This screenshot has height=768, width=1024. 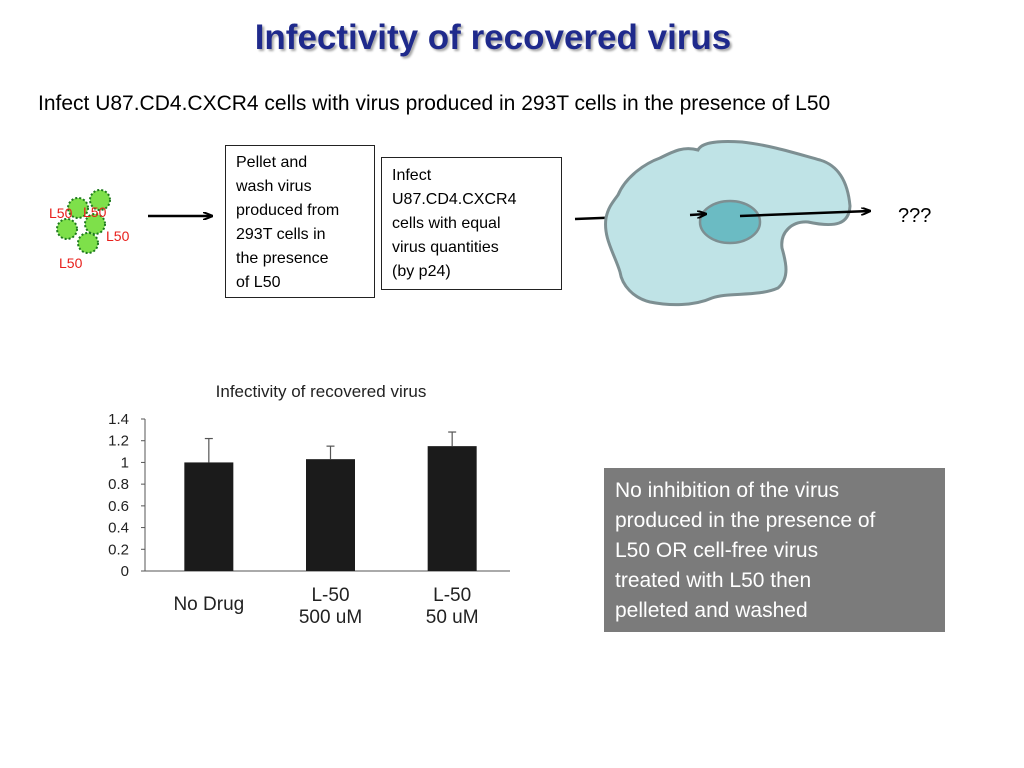 What do you see at coordinates (452, 617) in the screenshot?
I see `category-label-line: 50 uM` at bounding box center [452, 617].